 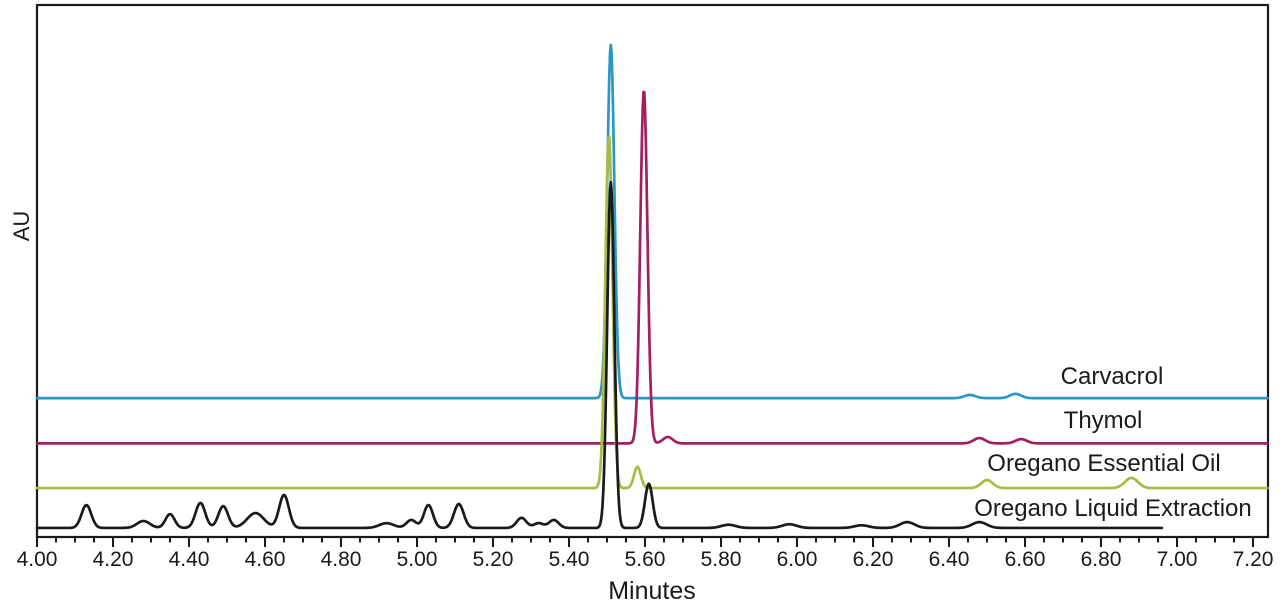 I want to click on x-tick-label: 4.80, so click(x=341, y=559).